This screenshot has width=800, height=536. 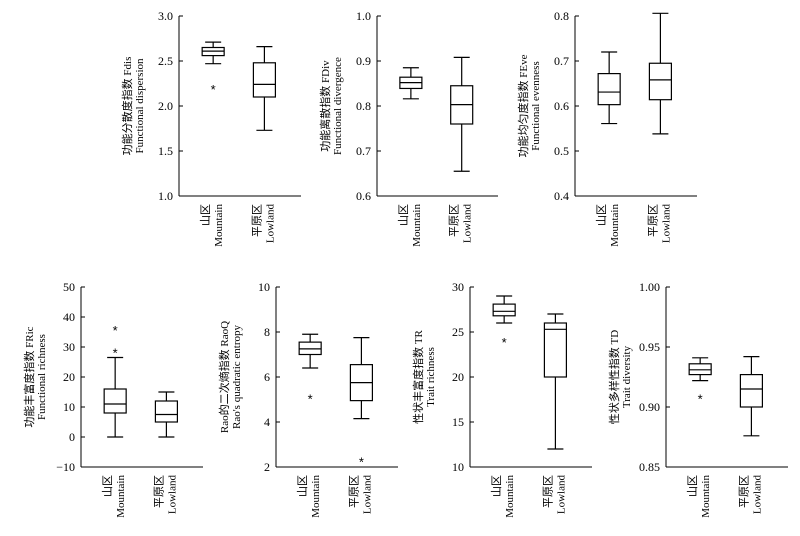 What do you see at coordinates (115, 380) in the screenshot?
I see `box-mountain: **` at bounding box center [115, 380].